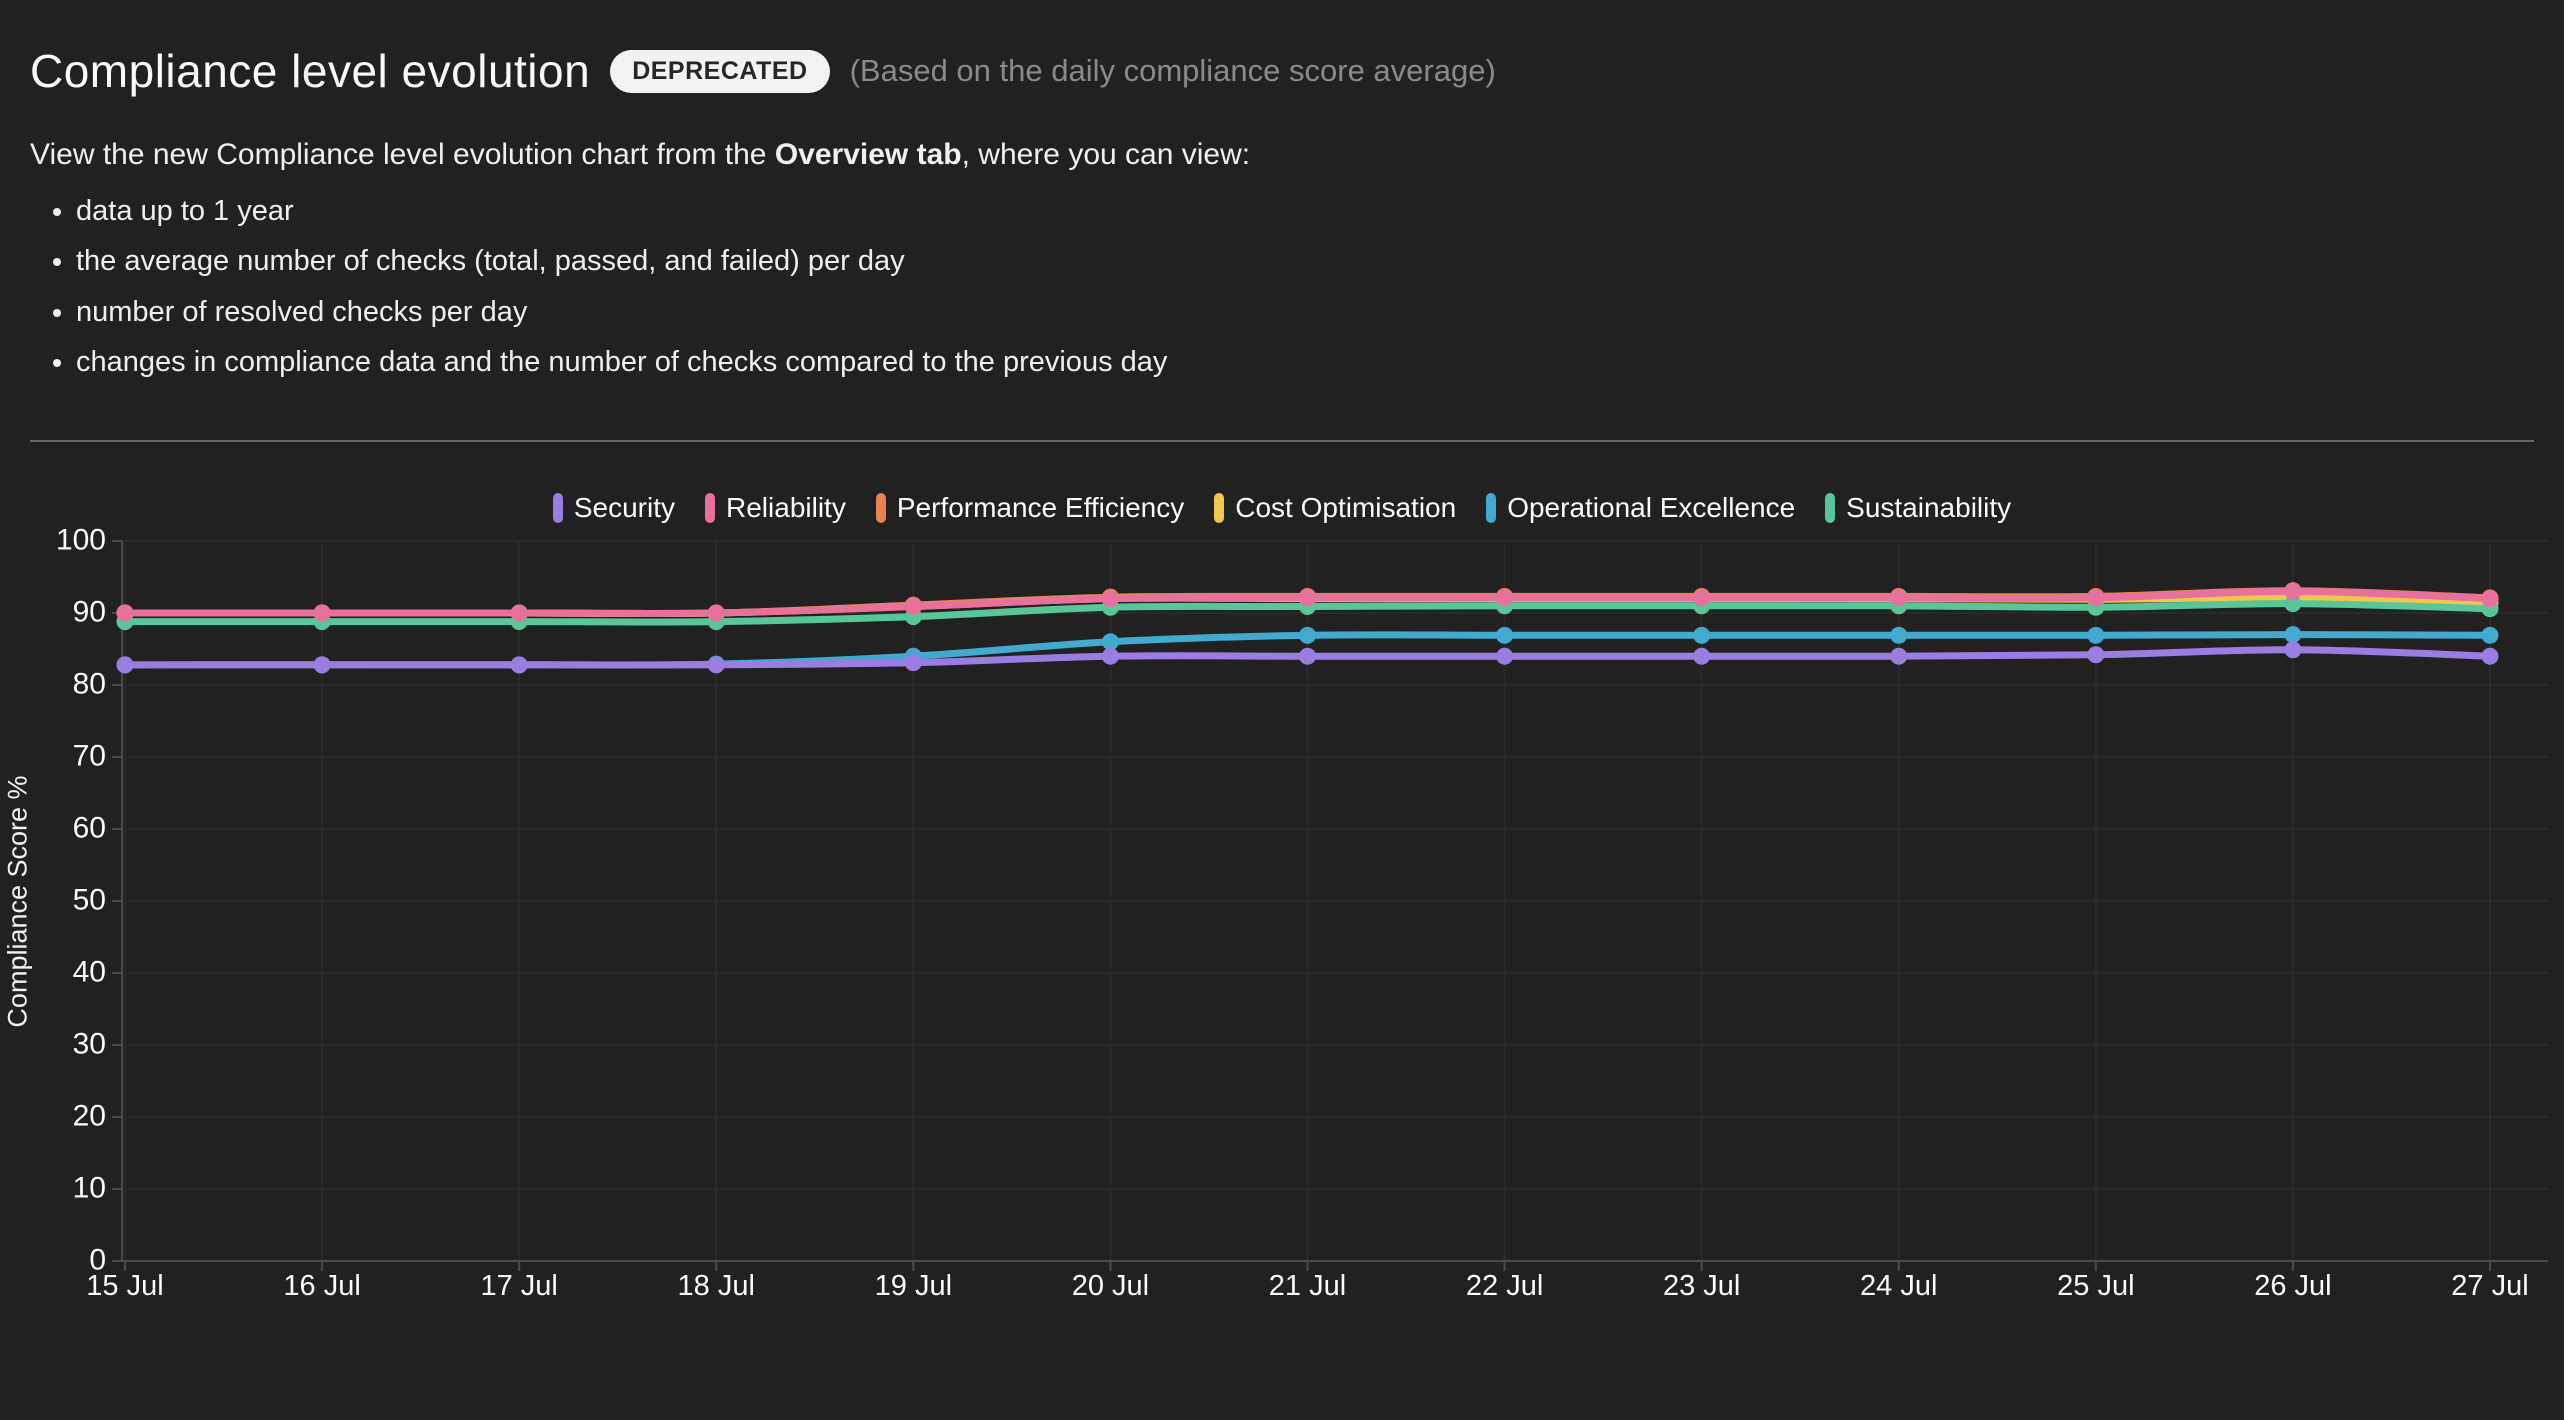 The image size is (2564, 1420). Describe the element at coordinates (1504, 1286) in the screenshot. I see `x-tick-label: 22 Jul` at that location.